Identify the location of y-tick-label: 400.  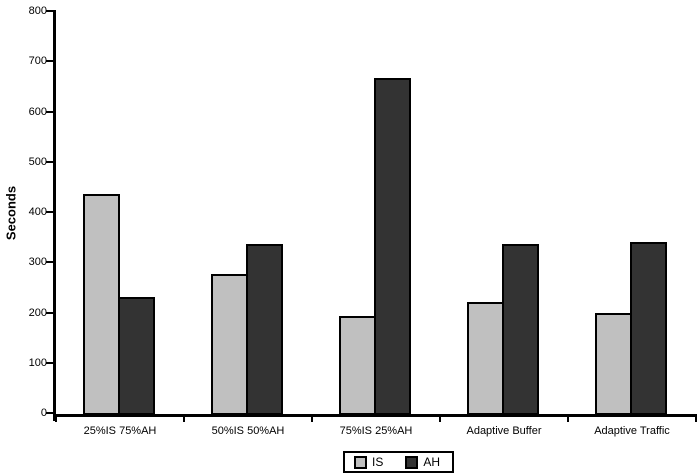
(37, 212).